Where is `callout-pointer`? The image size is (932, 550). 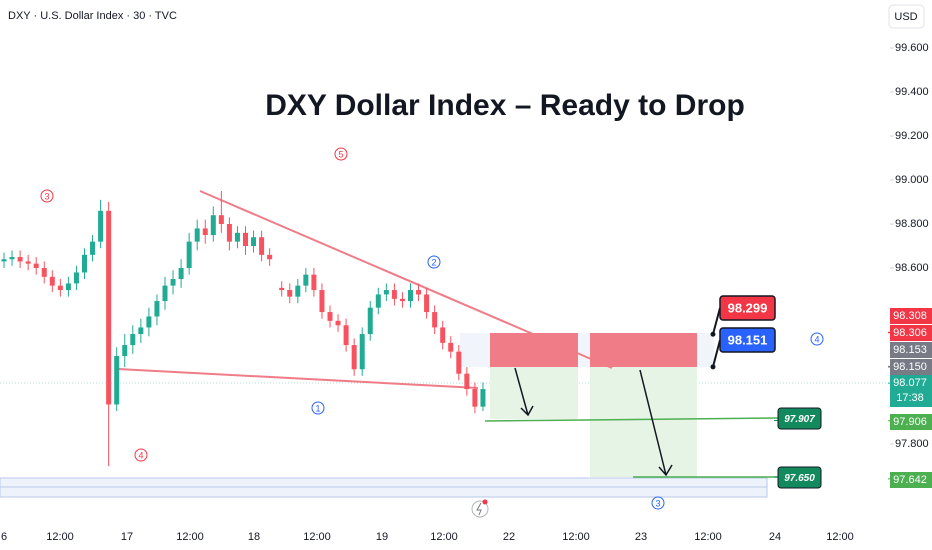
callout-pointer is located at coordinates (716, 353).